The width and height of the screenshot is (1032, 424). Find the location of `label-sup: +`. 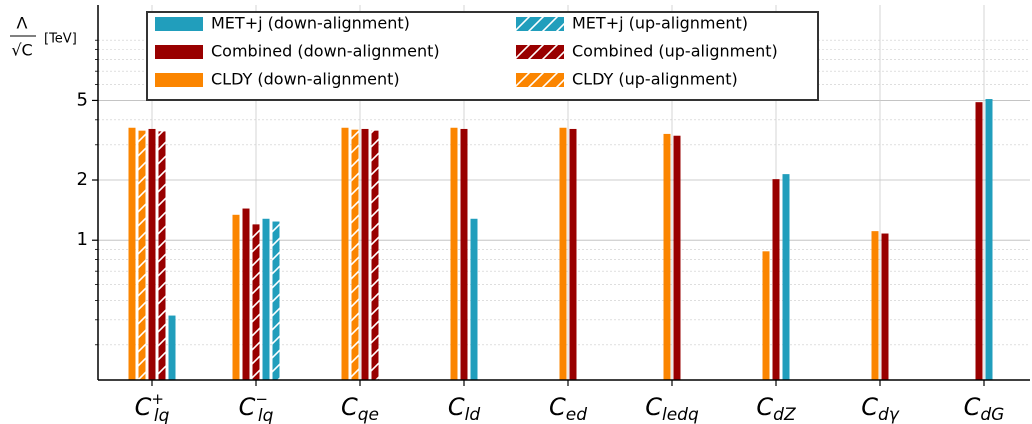

label-sup: + is located at coordinates (157, 399).